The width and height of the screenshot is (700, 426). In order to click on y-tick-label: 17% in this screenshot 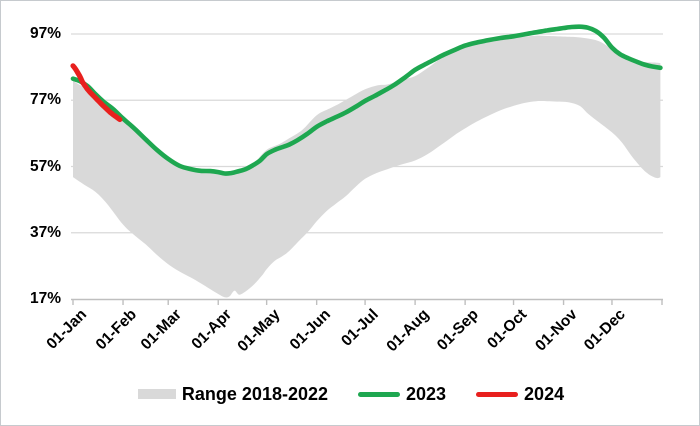, I will do `click(45, 298)`.